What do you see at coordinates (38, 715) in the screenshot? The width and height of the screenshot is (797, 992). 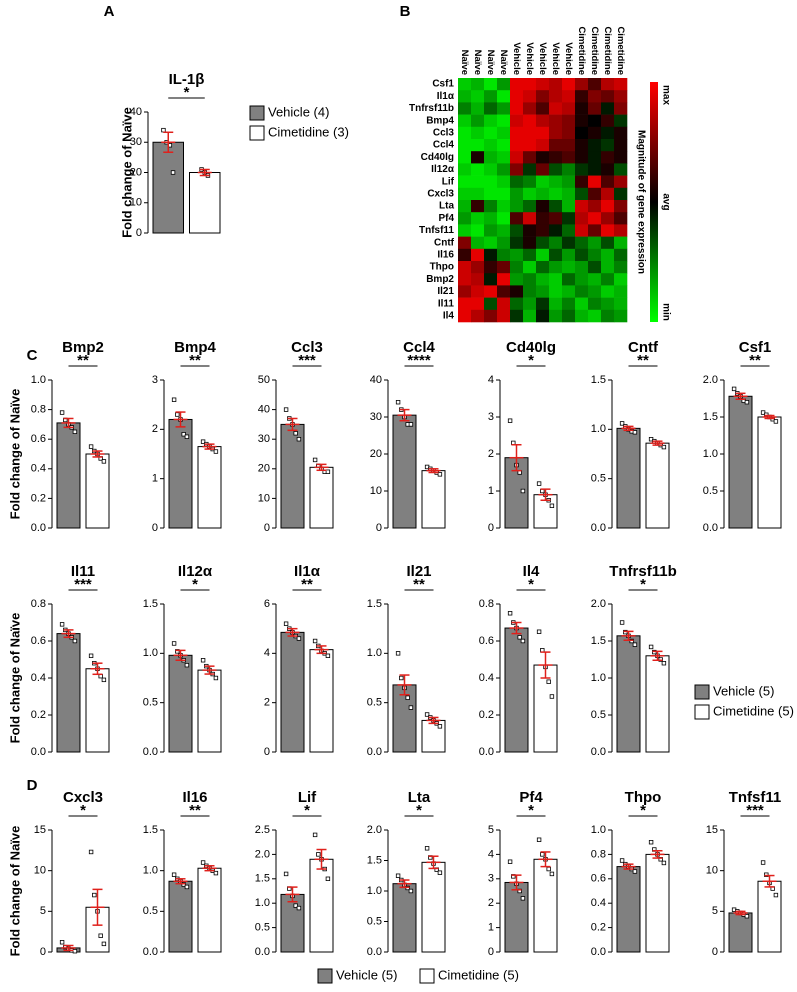 I see `y-tick-label: 0.2` at bounding box center [38, 715].